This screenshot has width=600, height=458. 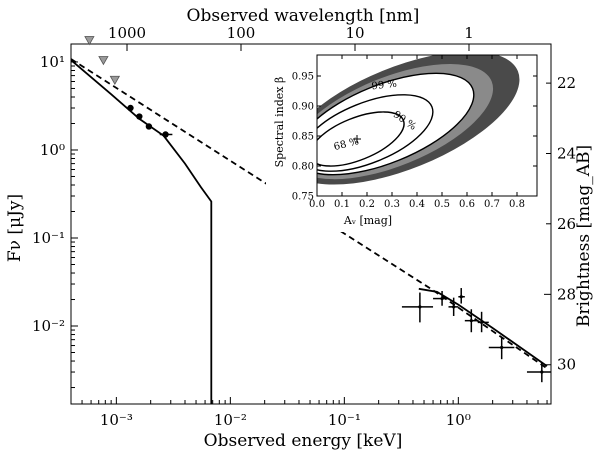 I want to click on best-fit-marker, so click(x=357, y=139).